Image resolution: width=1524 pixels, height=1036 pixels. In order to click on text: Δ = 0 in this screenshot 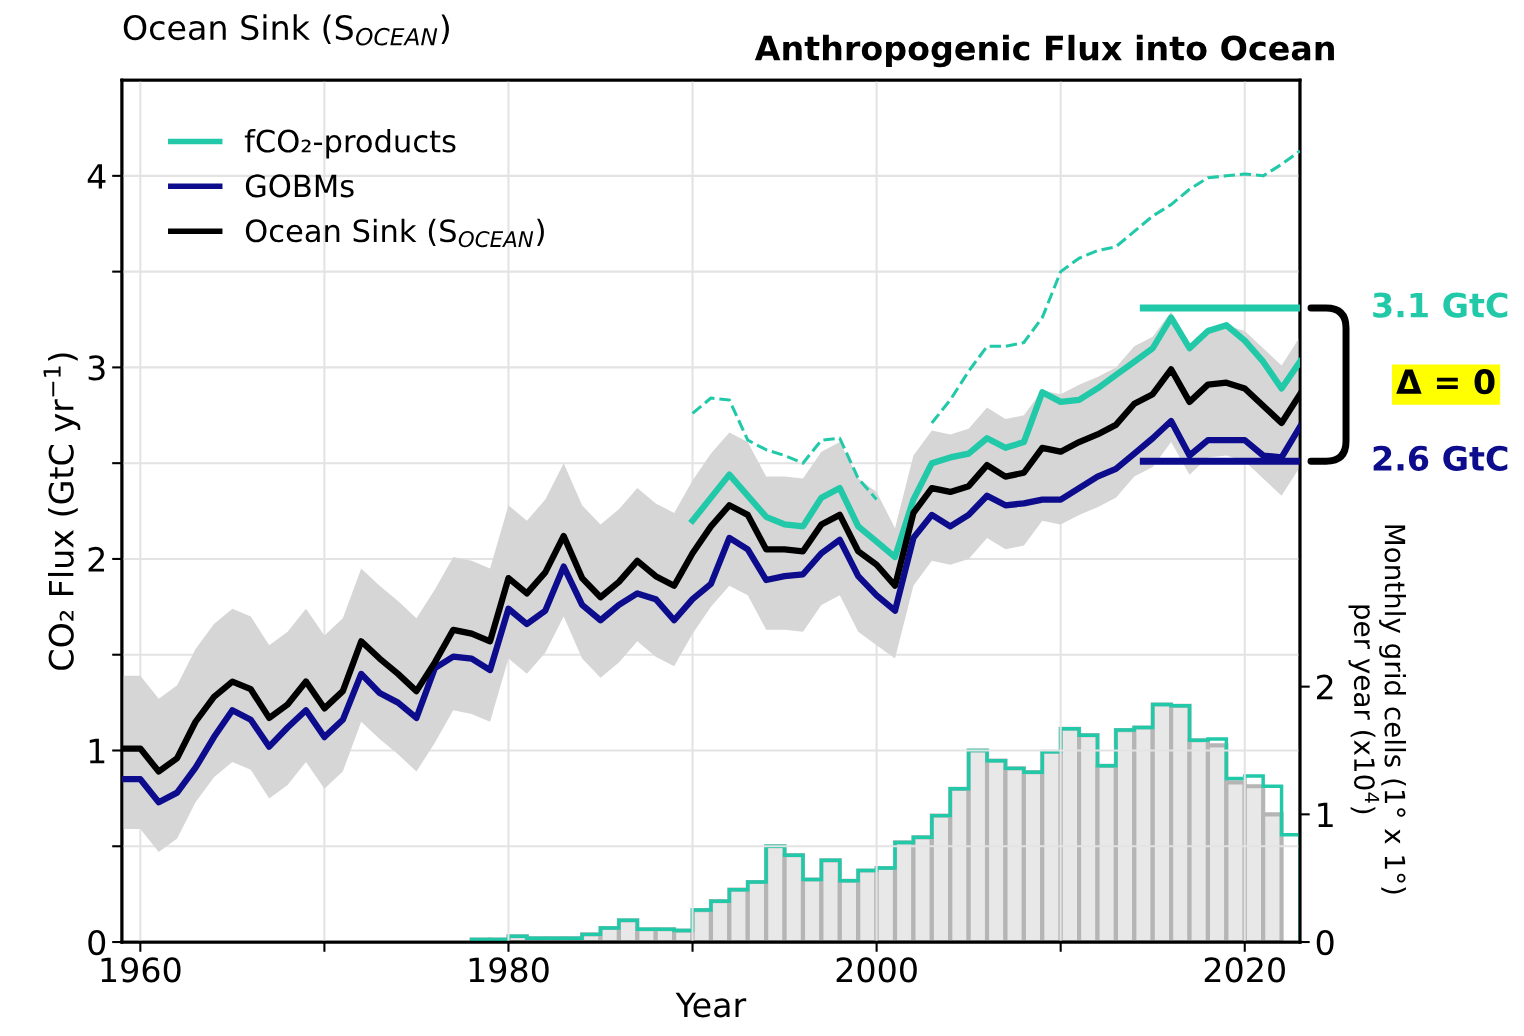, I will do `click(1445, 382)`.